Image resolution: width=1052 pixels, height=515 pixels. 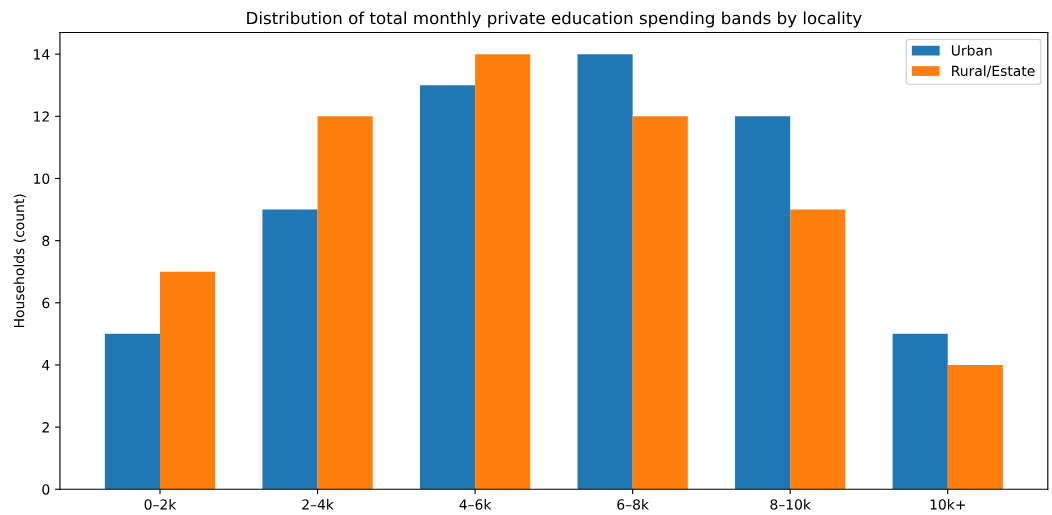 What do you see at coordinates (42, 178) in the screenshot?
I see `y-tick-label: 10` at bounding box center [42, 178].